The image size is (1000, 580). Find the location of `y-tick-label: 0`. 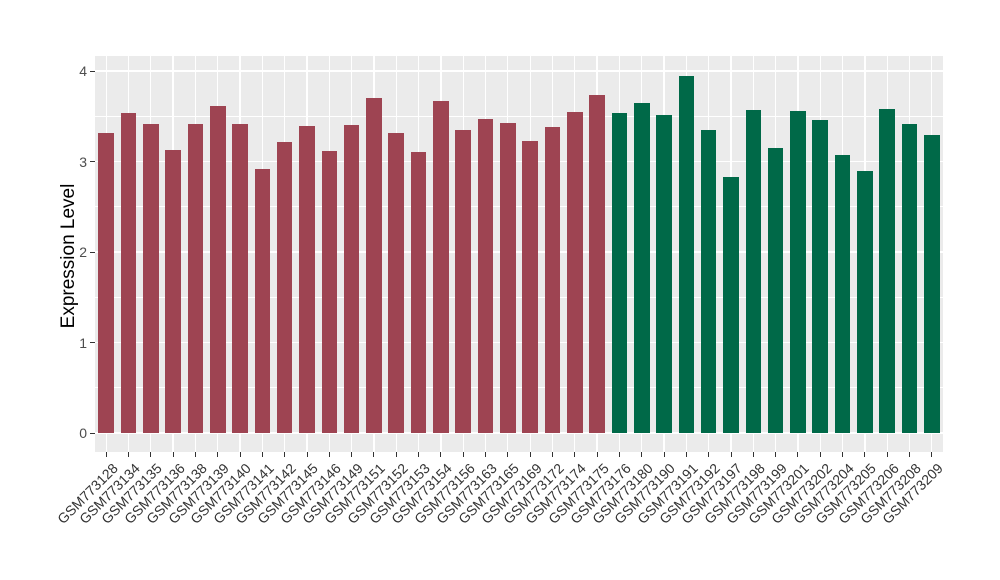

y-tick-label: 0 is located at coordinates (83, 433).